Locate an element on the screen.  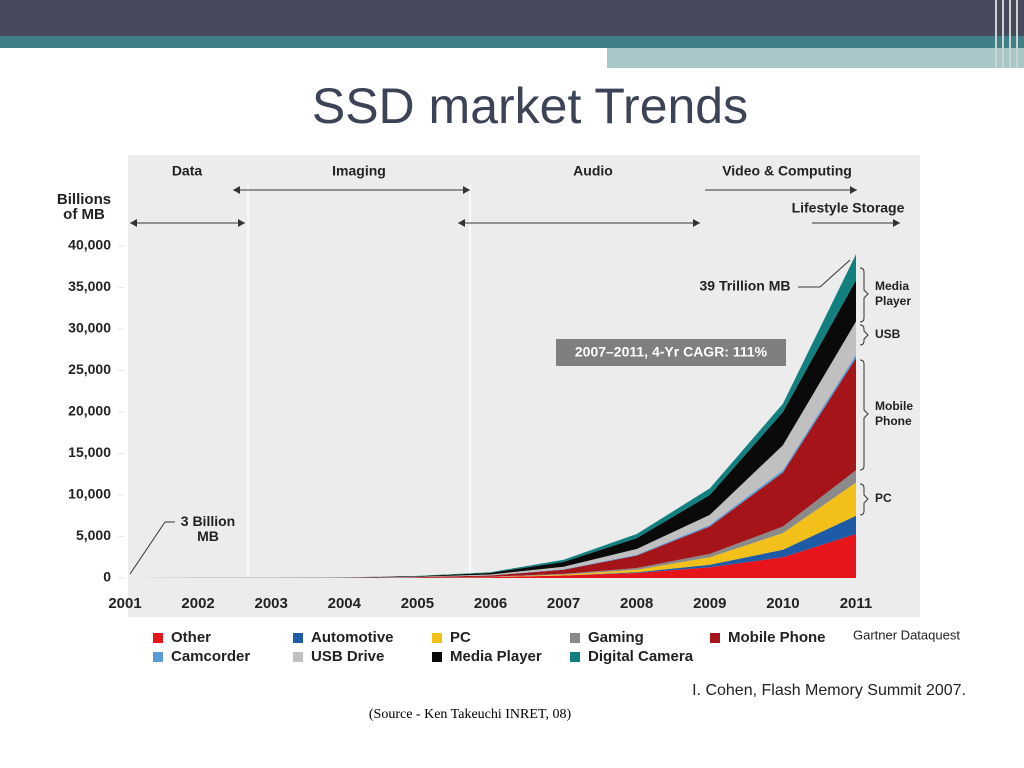
y-tick-label: 20,000 is located at coordinates (89, 411).